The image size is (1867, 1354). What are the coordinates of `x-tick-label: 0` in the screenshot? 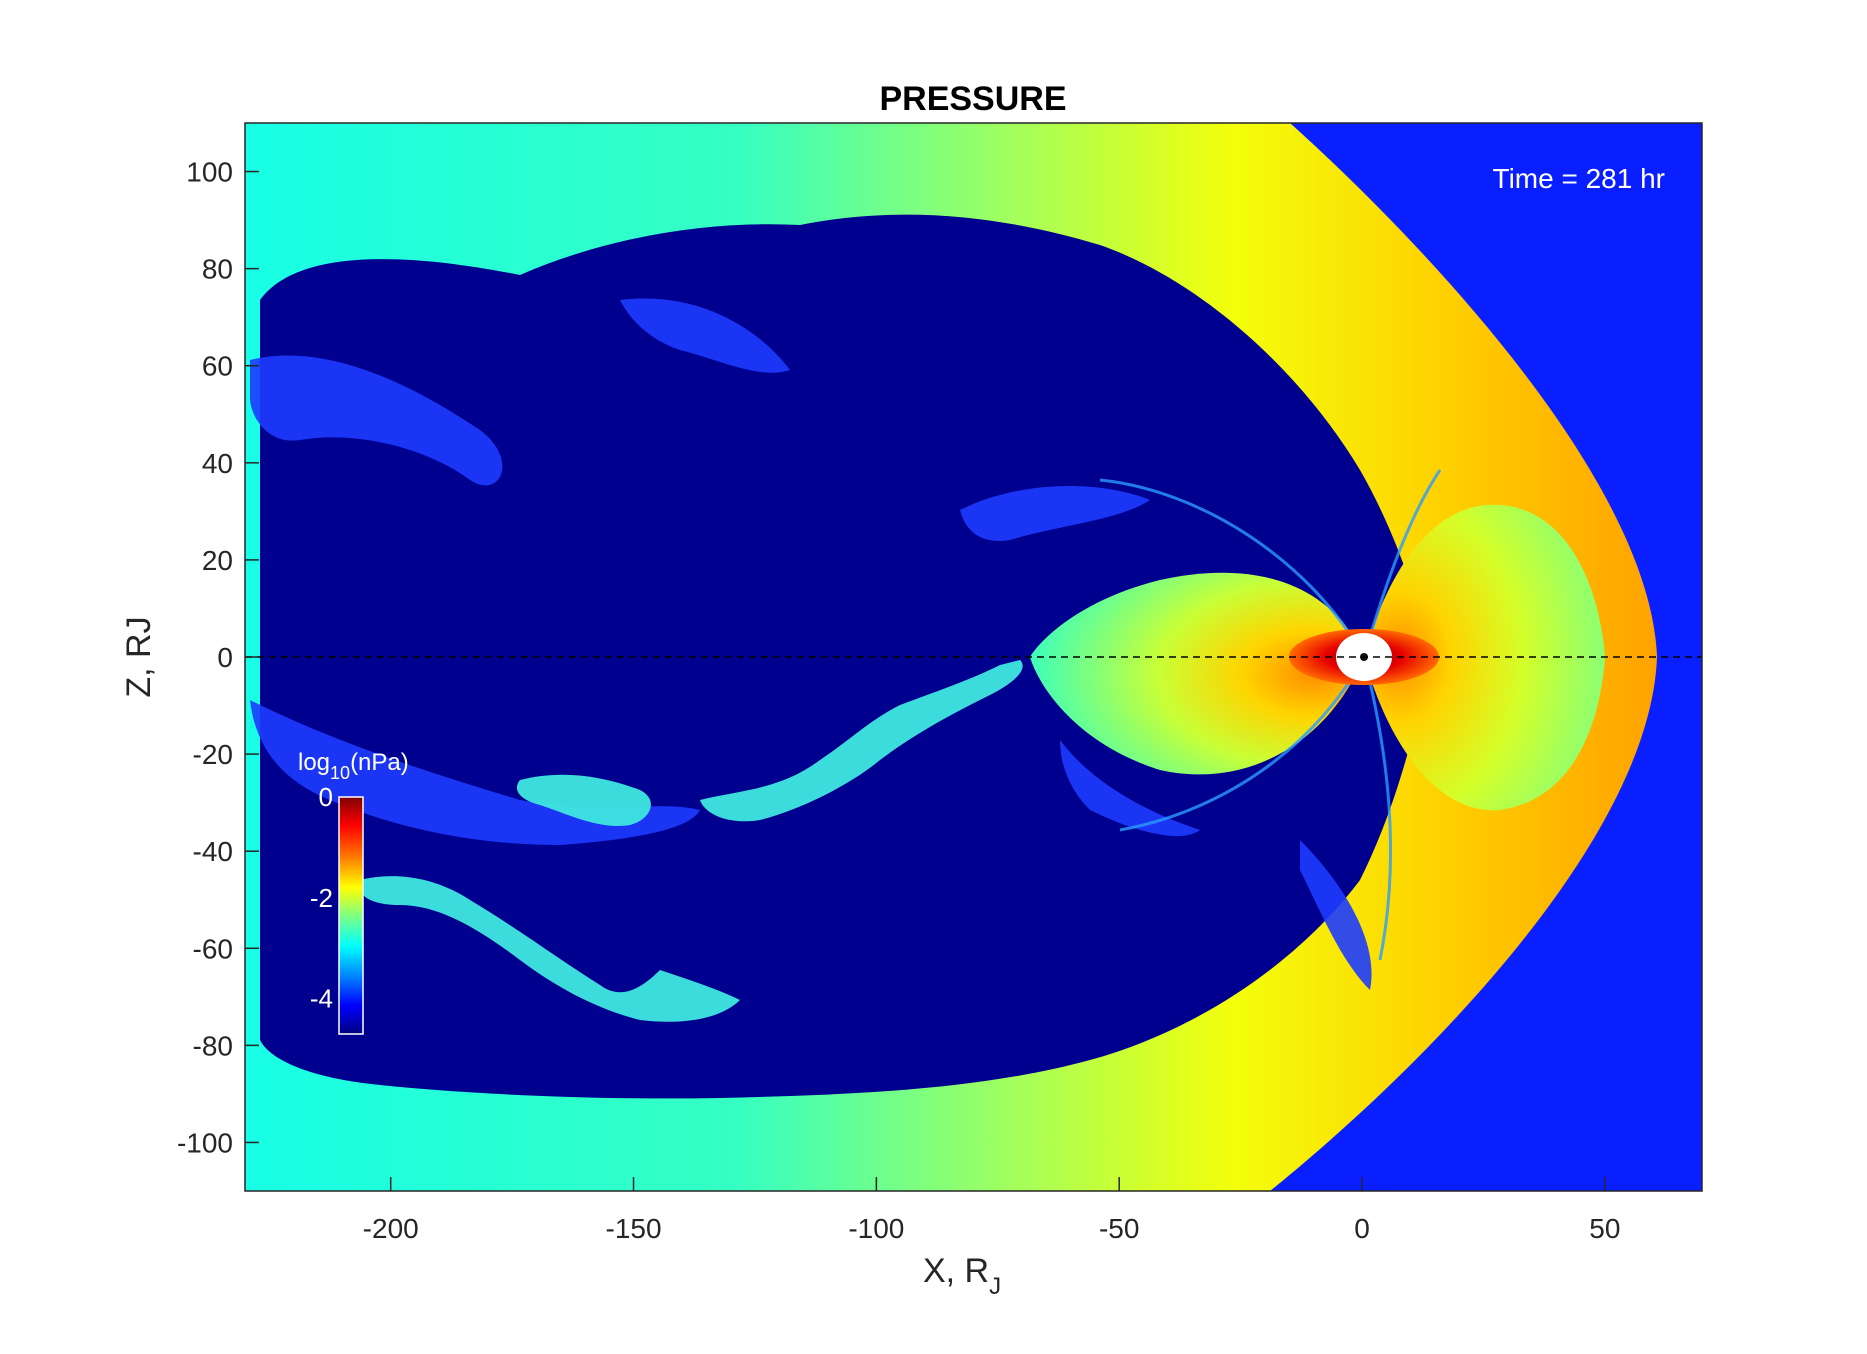 It's located at (1362, 1228).